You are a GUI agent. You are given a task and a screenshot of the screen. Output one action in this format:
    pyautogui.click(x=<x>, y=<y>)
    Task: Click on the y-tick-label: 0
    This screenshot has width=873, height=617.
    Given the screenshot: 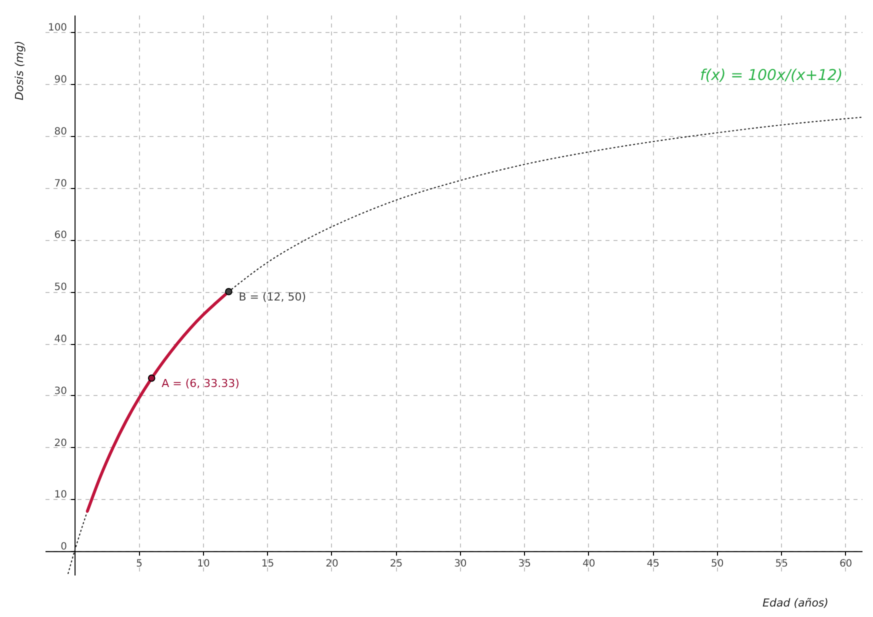 What is the action you would take?
    pyautogui.click(x=64, y=547)
    